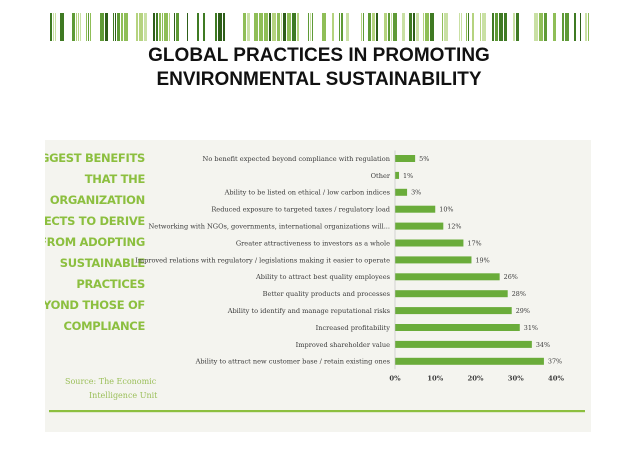 The height and width of the screenshot is (452, 638). I want to click on slide-title-line-1: GLOBAL PRACTICES IN PROMOTING, so click(319, 55).